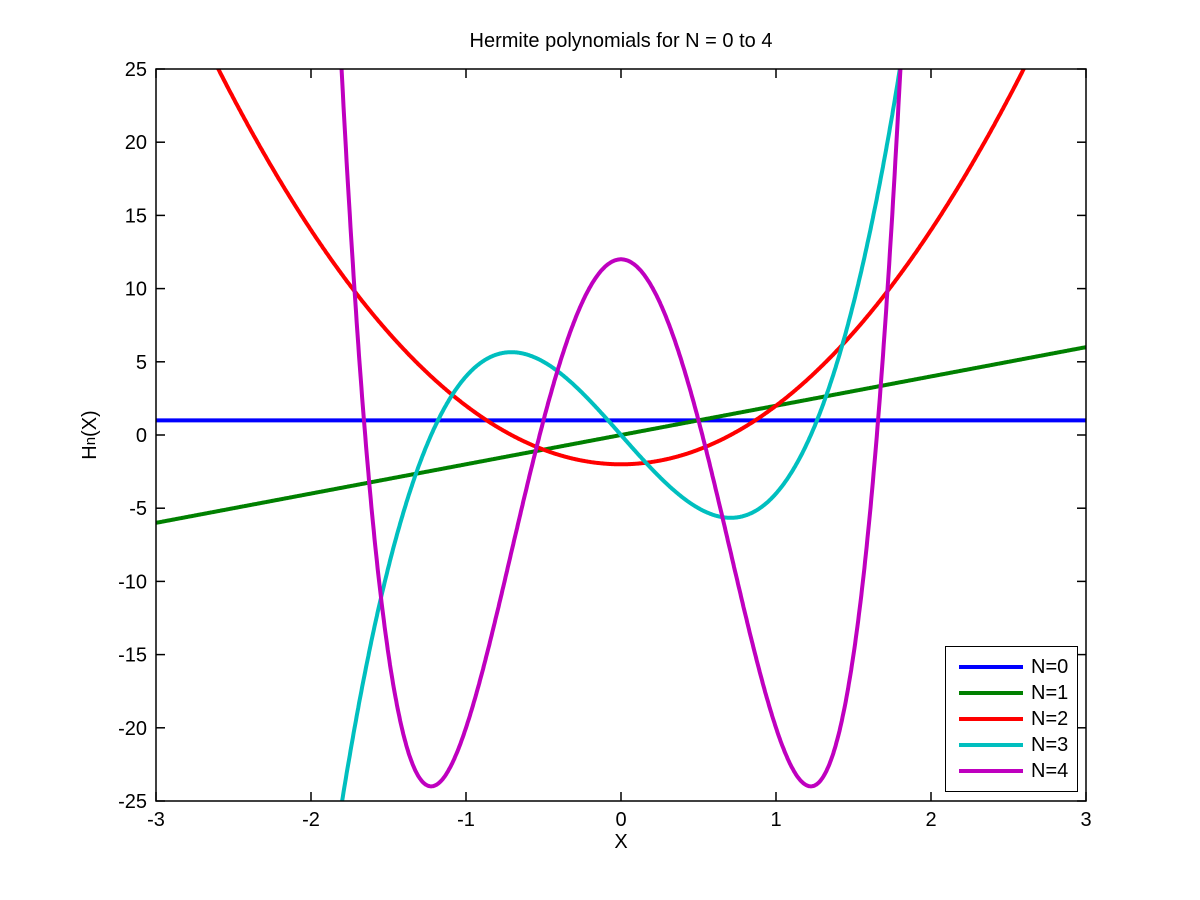  I want to click on y-tick-label: -20, so click(132, 729).